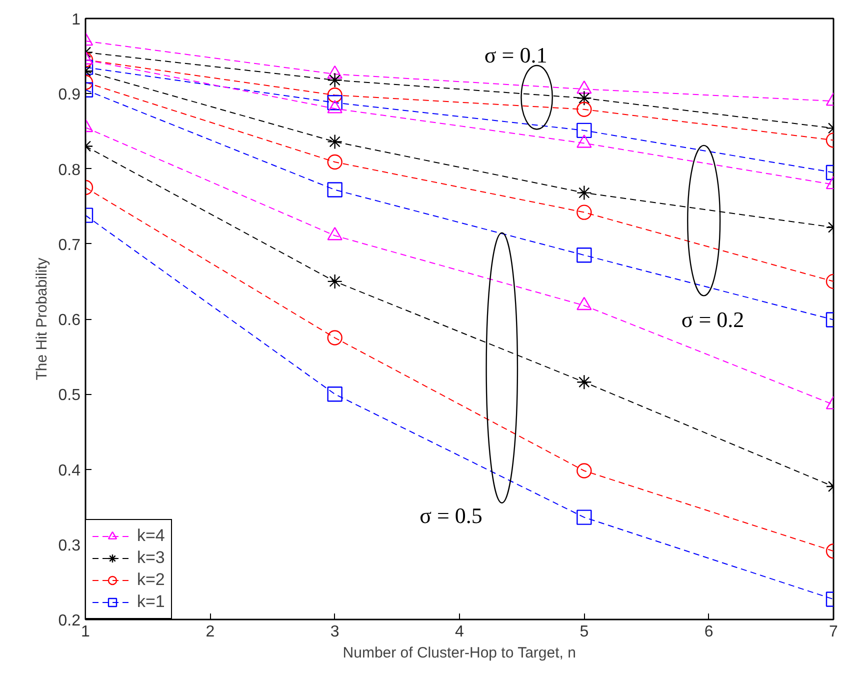  I want to click on y-axis-title: The Hit Probability, so click(41, 318).